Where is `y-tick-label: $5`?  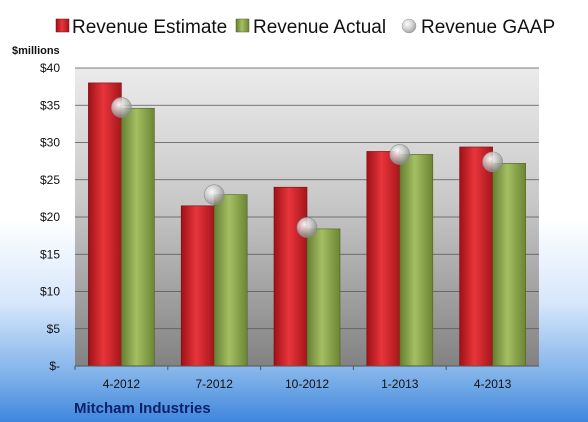 y-tick-label: $5 is located at coordinates (54, 329).